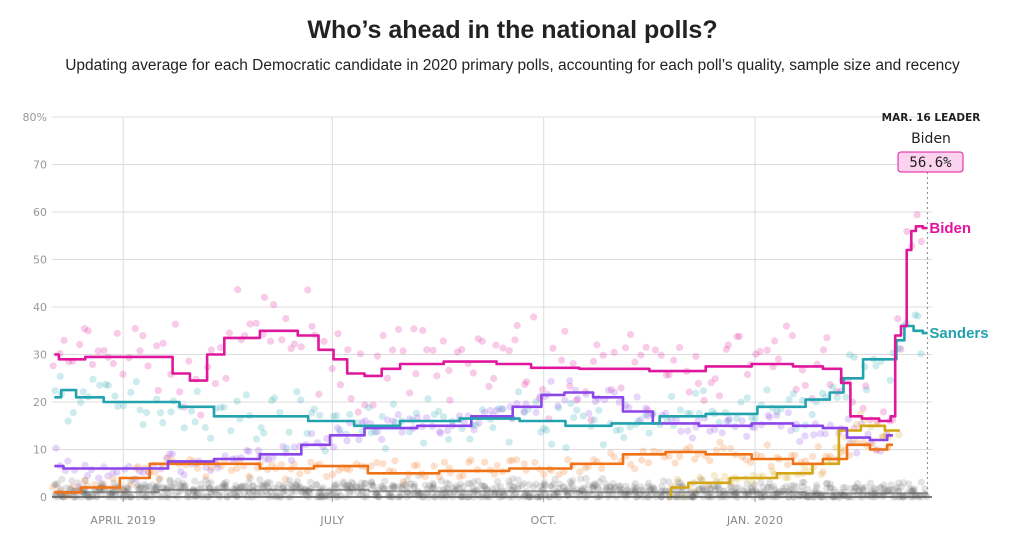 The width and height of the screenshot is (1025, 535). I want to click on y-tick-label: 80%, so click(35, 117).